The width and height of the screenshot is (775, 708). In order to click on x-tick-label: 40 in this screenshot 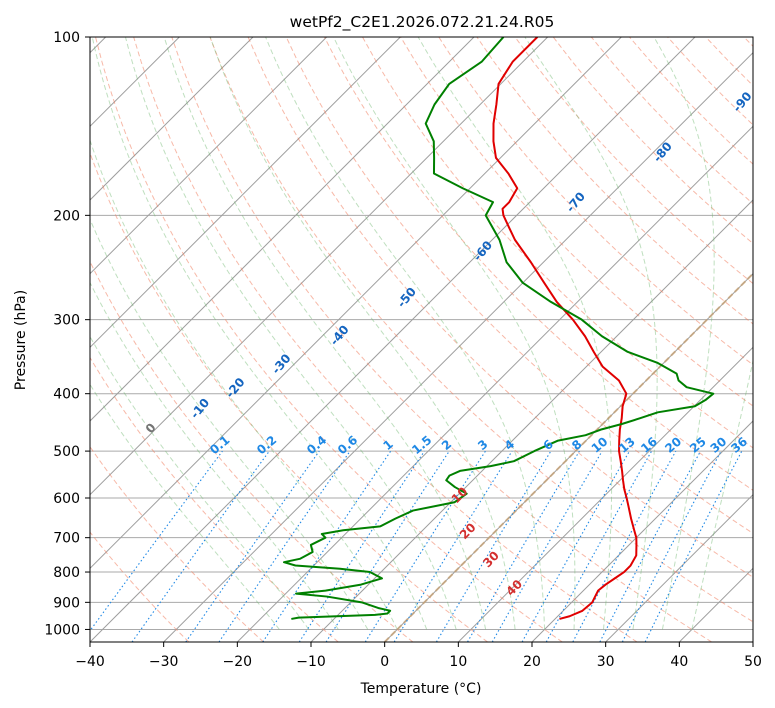, I will do `click(679, 662)`.